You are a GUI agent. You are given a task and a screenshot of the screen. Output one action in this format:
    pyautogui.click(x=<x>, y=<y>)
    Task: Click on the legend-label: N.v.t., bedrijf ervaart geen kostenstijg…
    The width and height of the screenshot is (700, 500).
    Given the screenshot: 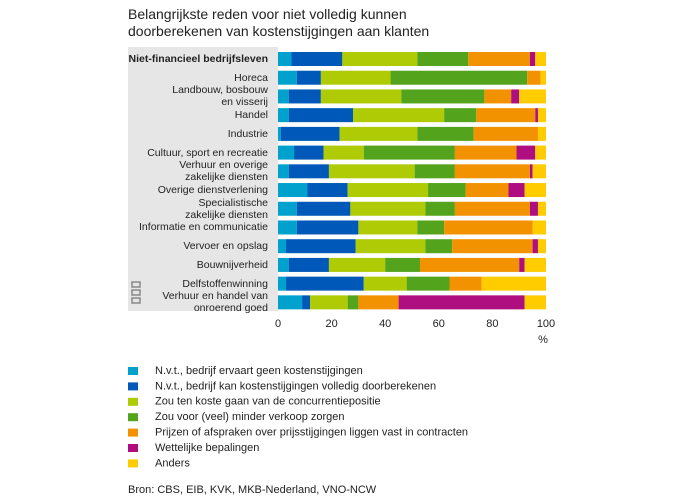 What is the action you would take?
    pyautogui.click(x=259, y=371)
    